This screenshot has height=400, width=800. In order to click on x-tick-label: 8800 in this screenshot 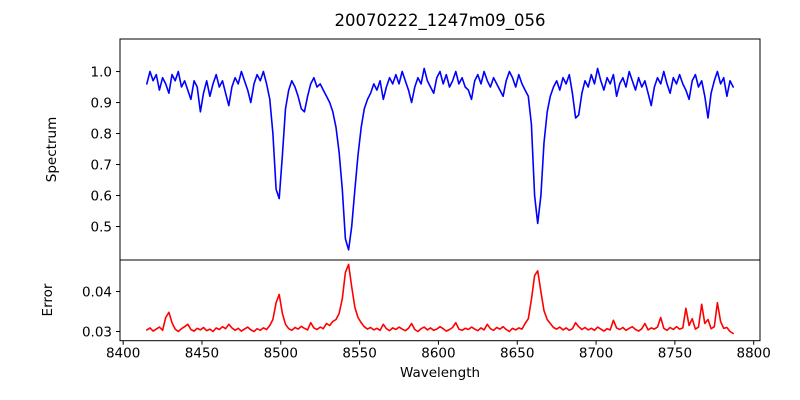, I will do `click(754, 354)`.